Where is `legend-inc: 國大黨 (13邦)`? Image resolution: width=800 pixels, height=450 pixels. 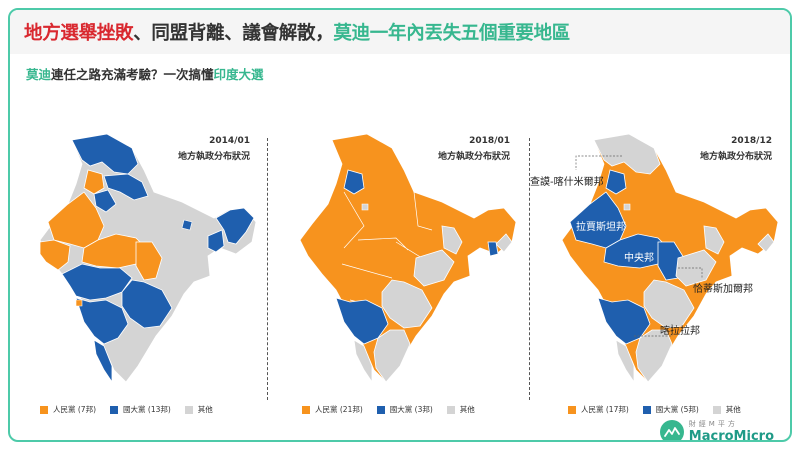 legend-inc: 國大黨 (13邦) is located at coordinates (140, 409).